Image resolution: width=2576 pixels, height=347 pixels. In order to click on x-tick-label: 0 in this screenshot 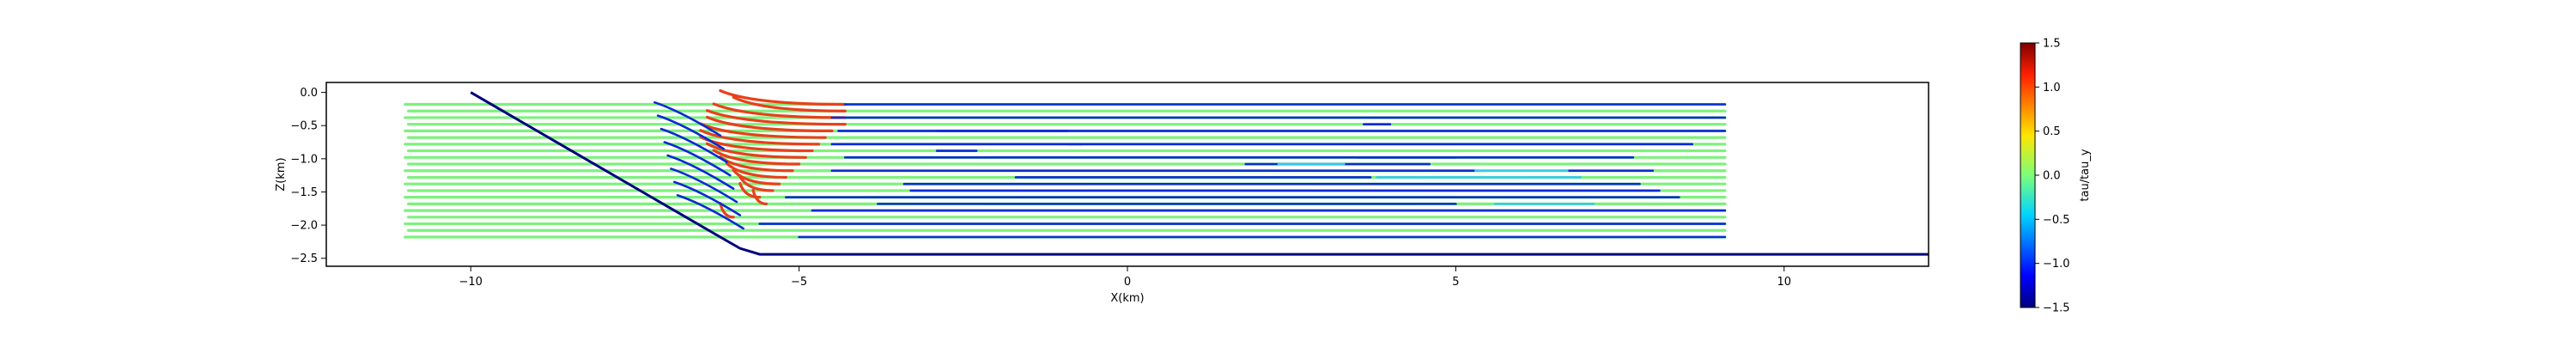, I will do `click(1127, 282)`.